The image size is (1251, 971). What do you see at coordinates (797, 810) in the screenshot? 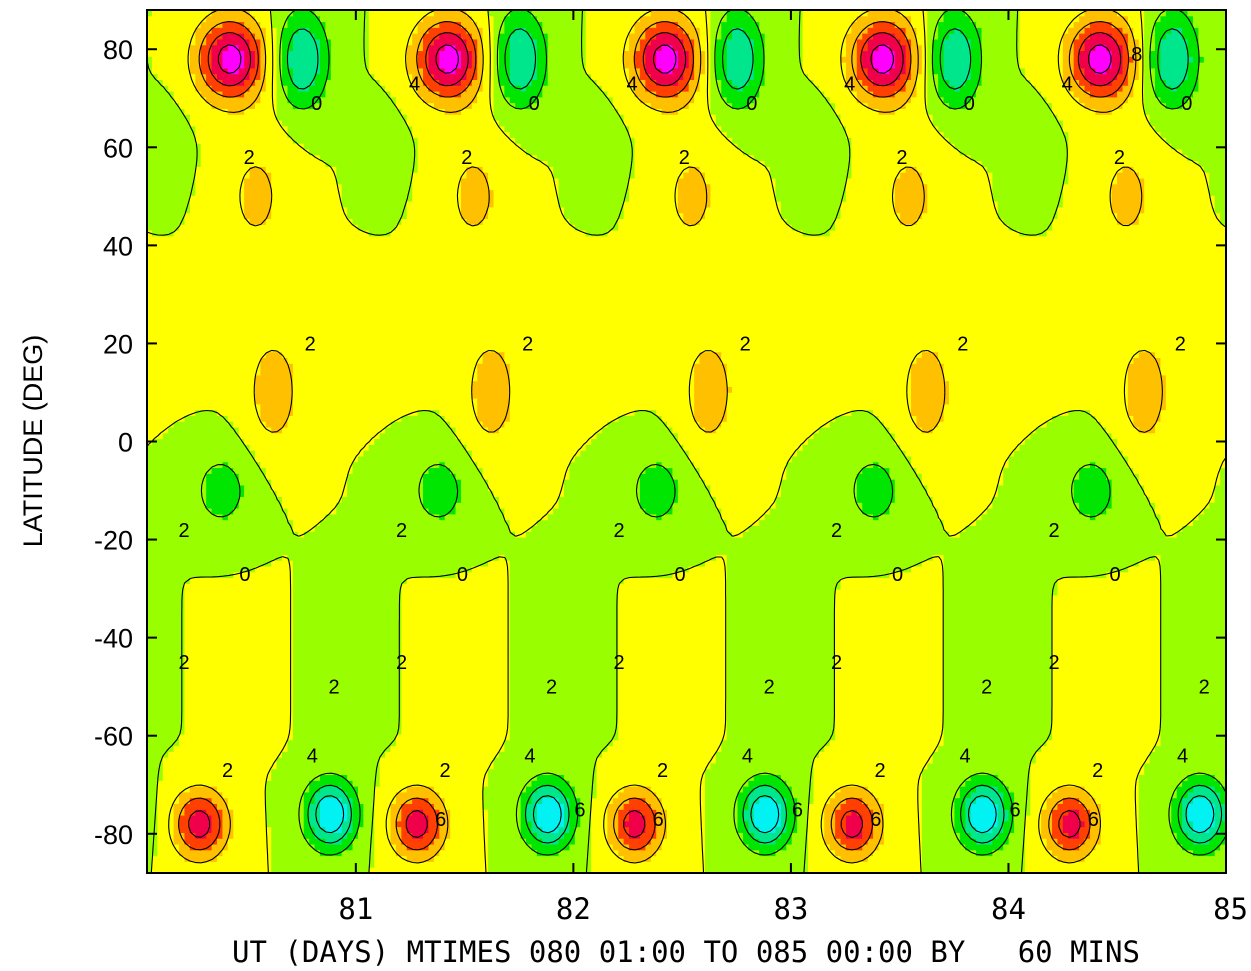
I see `contour-label: 6` at bounding box center [797, 810].